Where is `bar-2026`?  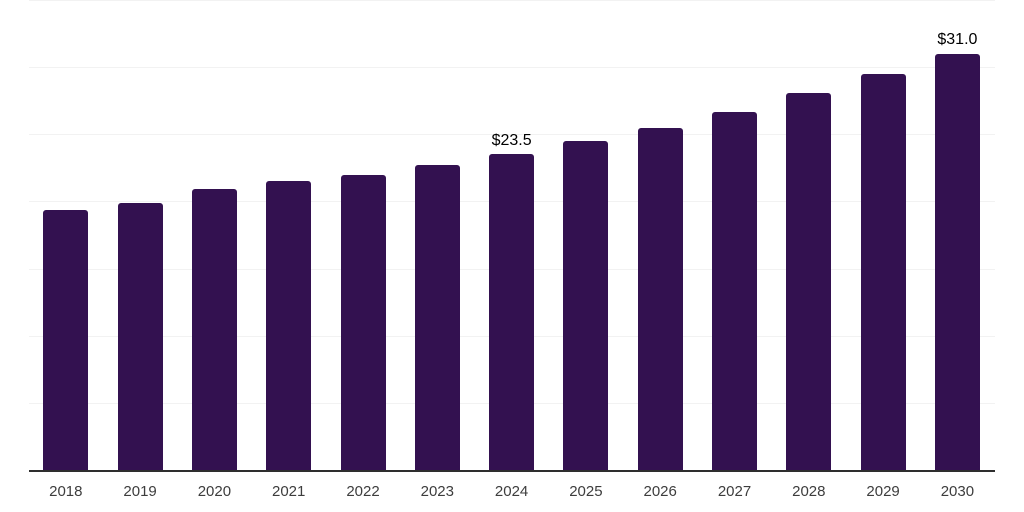
bar-2026 is located at coordinates (660, 298).